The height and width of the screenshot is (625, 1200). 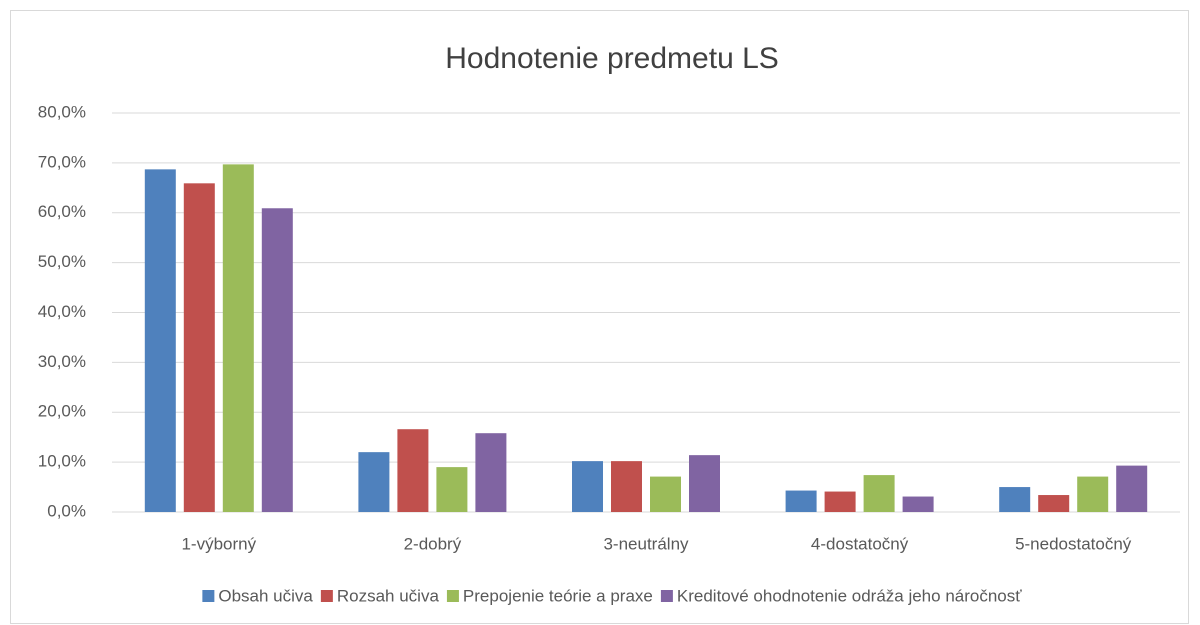 I want to click on y-tick-label: 70,0%, so click(x=62, y=161).